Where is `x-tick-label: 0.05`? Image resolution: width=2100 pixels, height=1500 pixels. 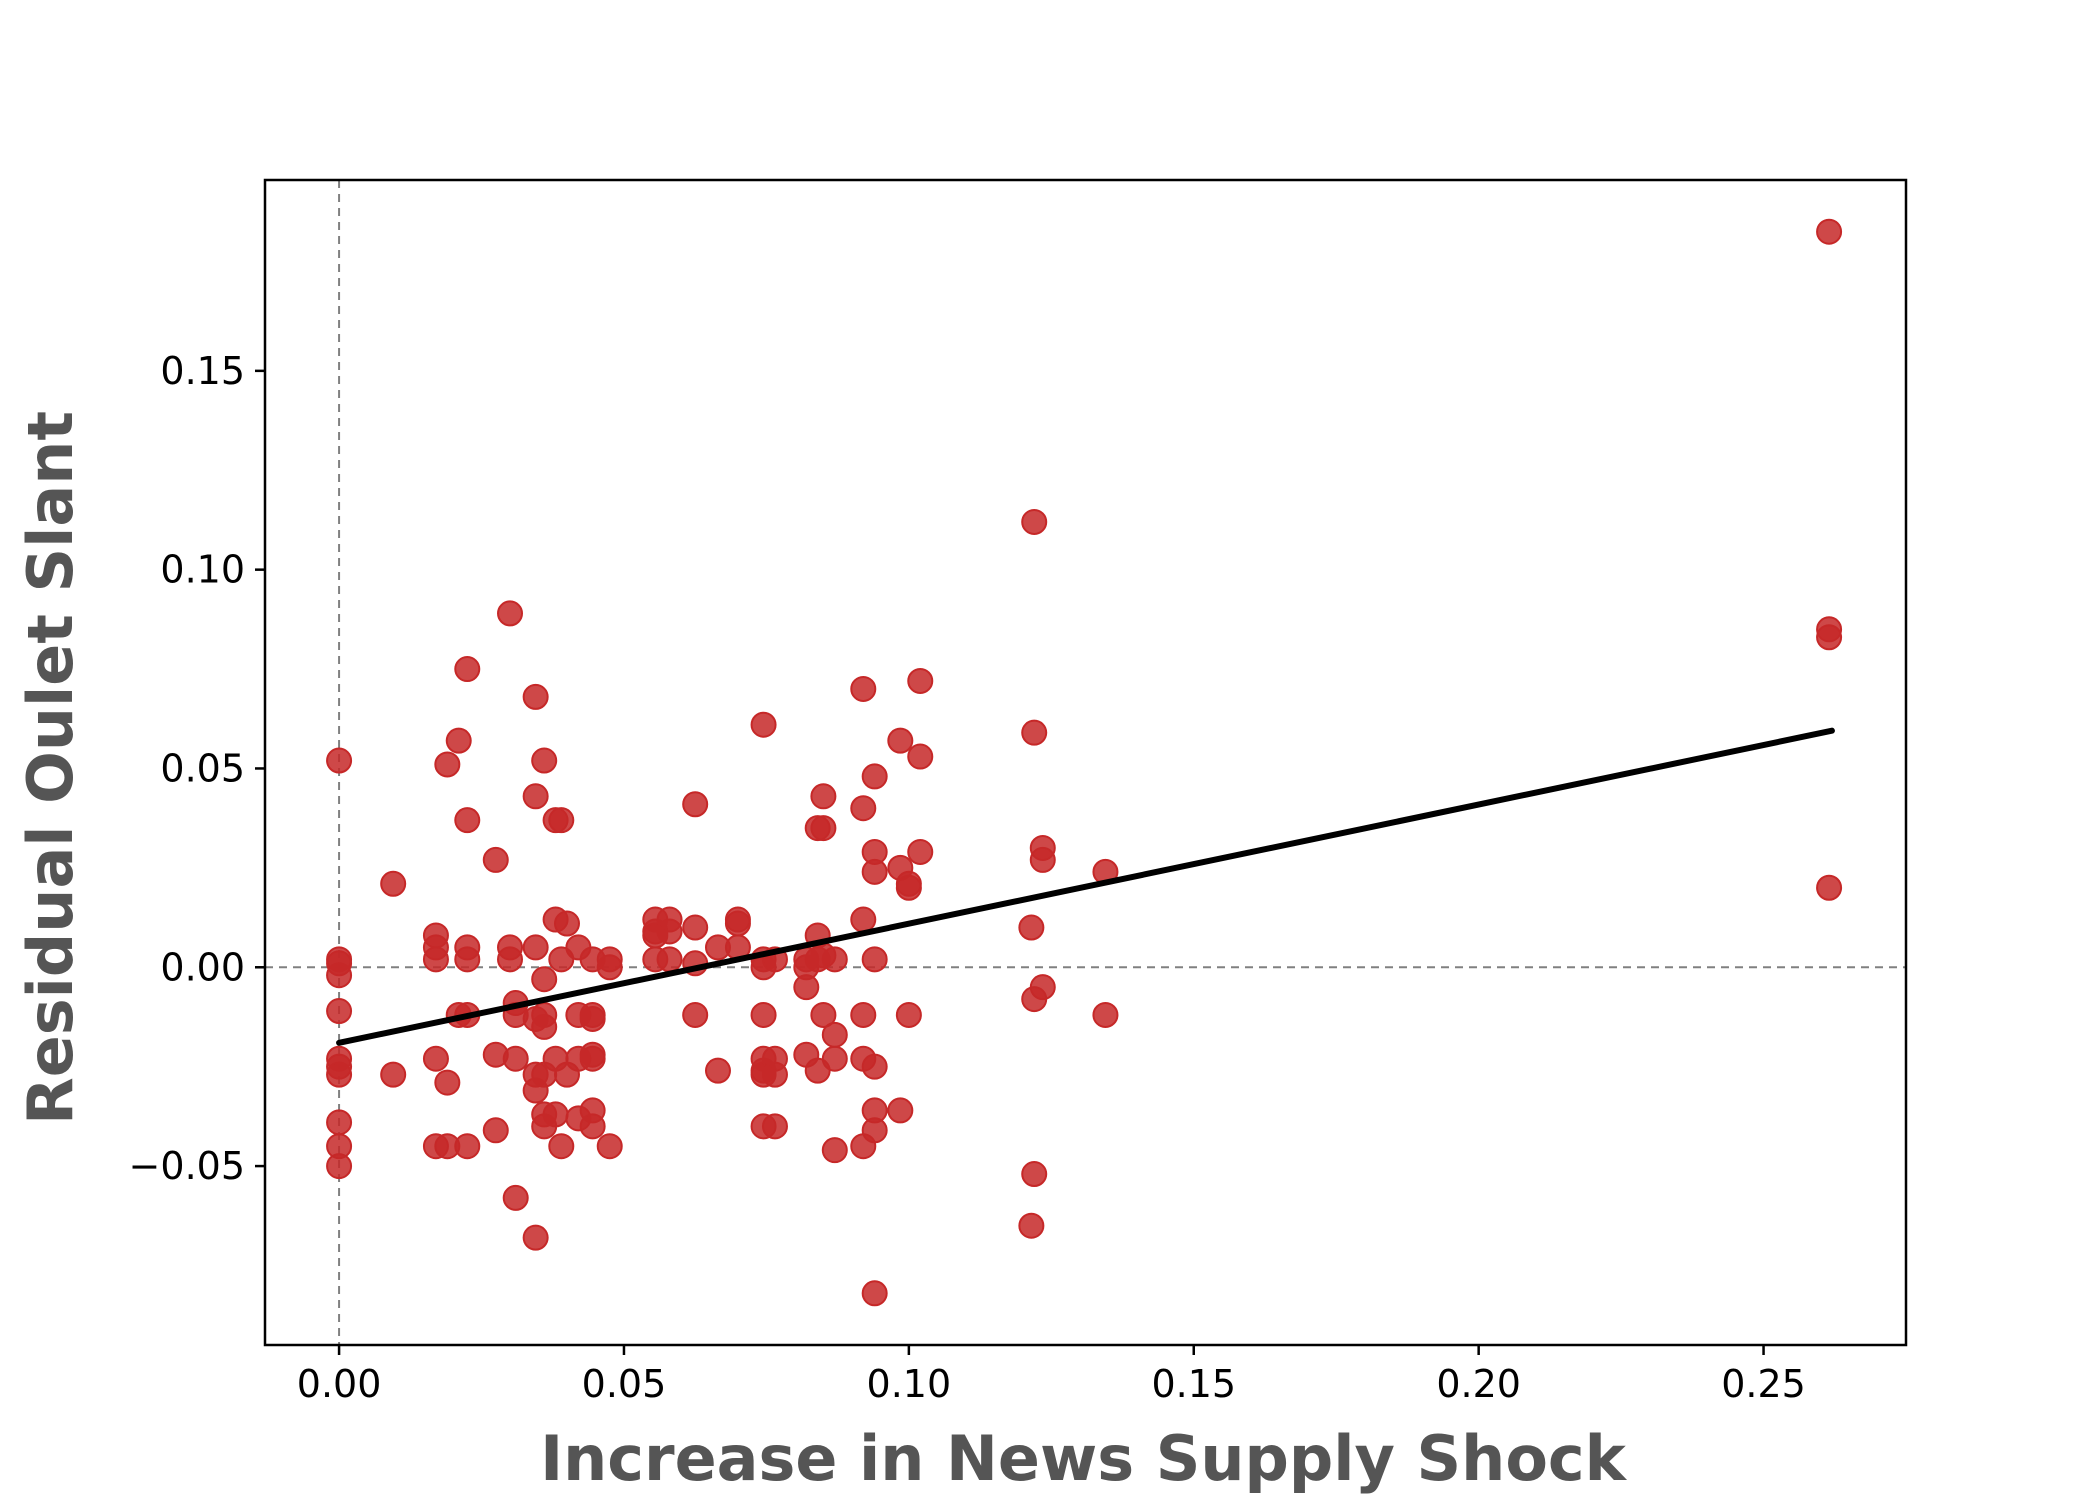
x-tick-label: 0.05 is located at coordinates (624, 1384).